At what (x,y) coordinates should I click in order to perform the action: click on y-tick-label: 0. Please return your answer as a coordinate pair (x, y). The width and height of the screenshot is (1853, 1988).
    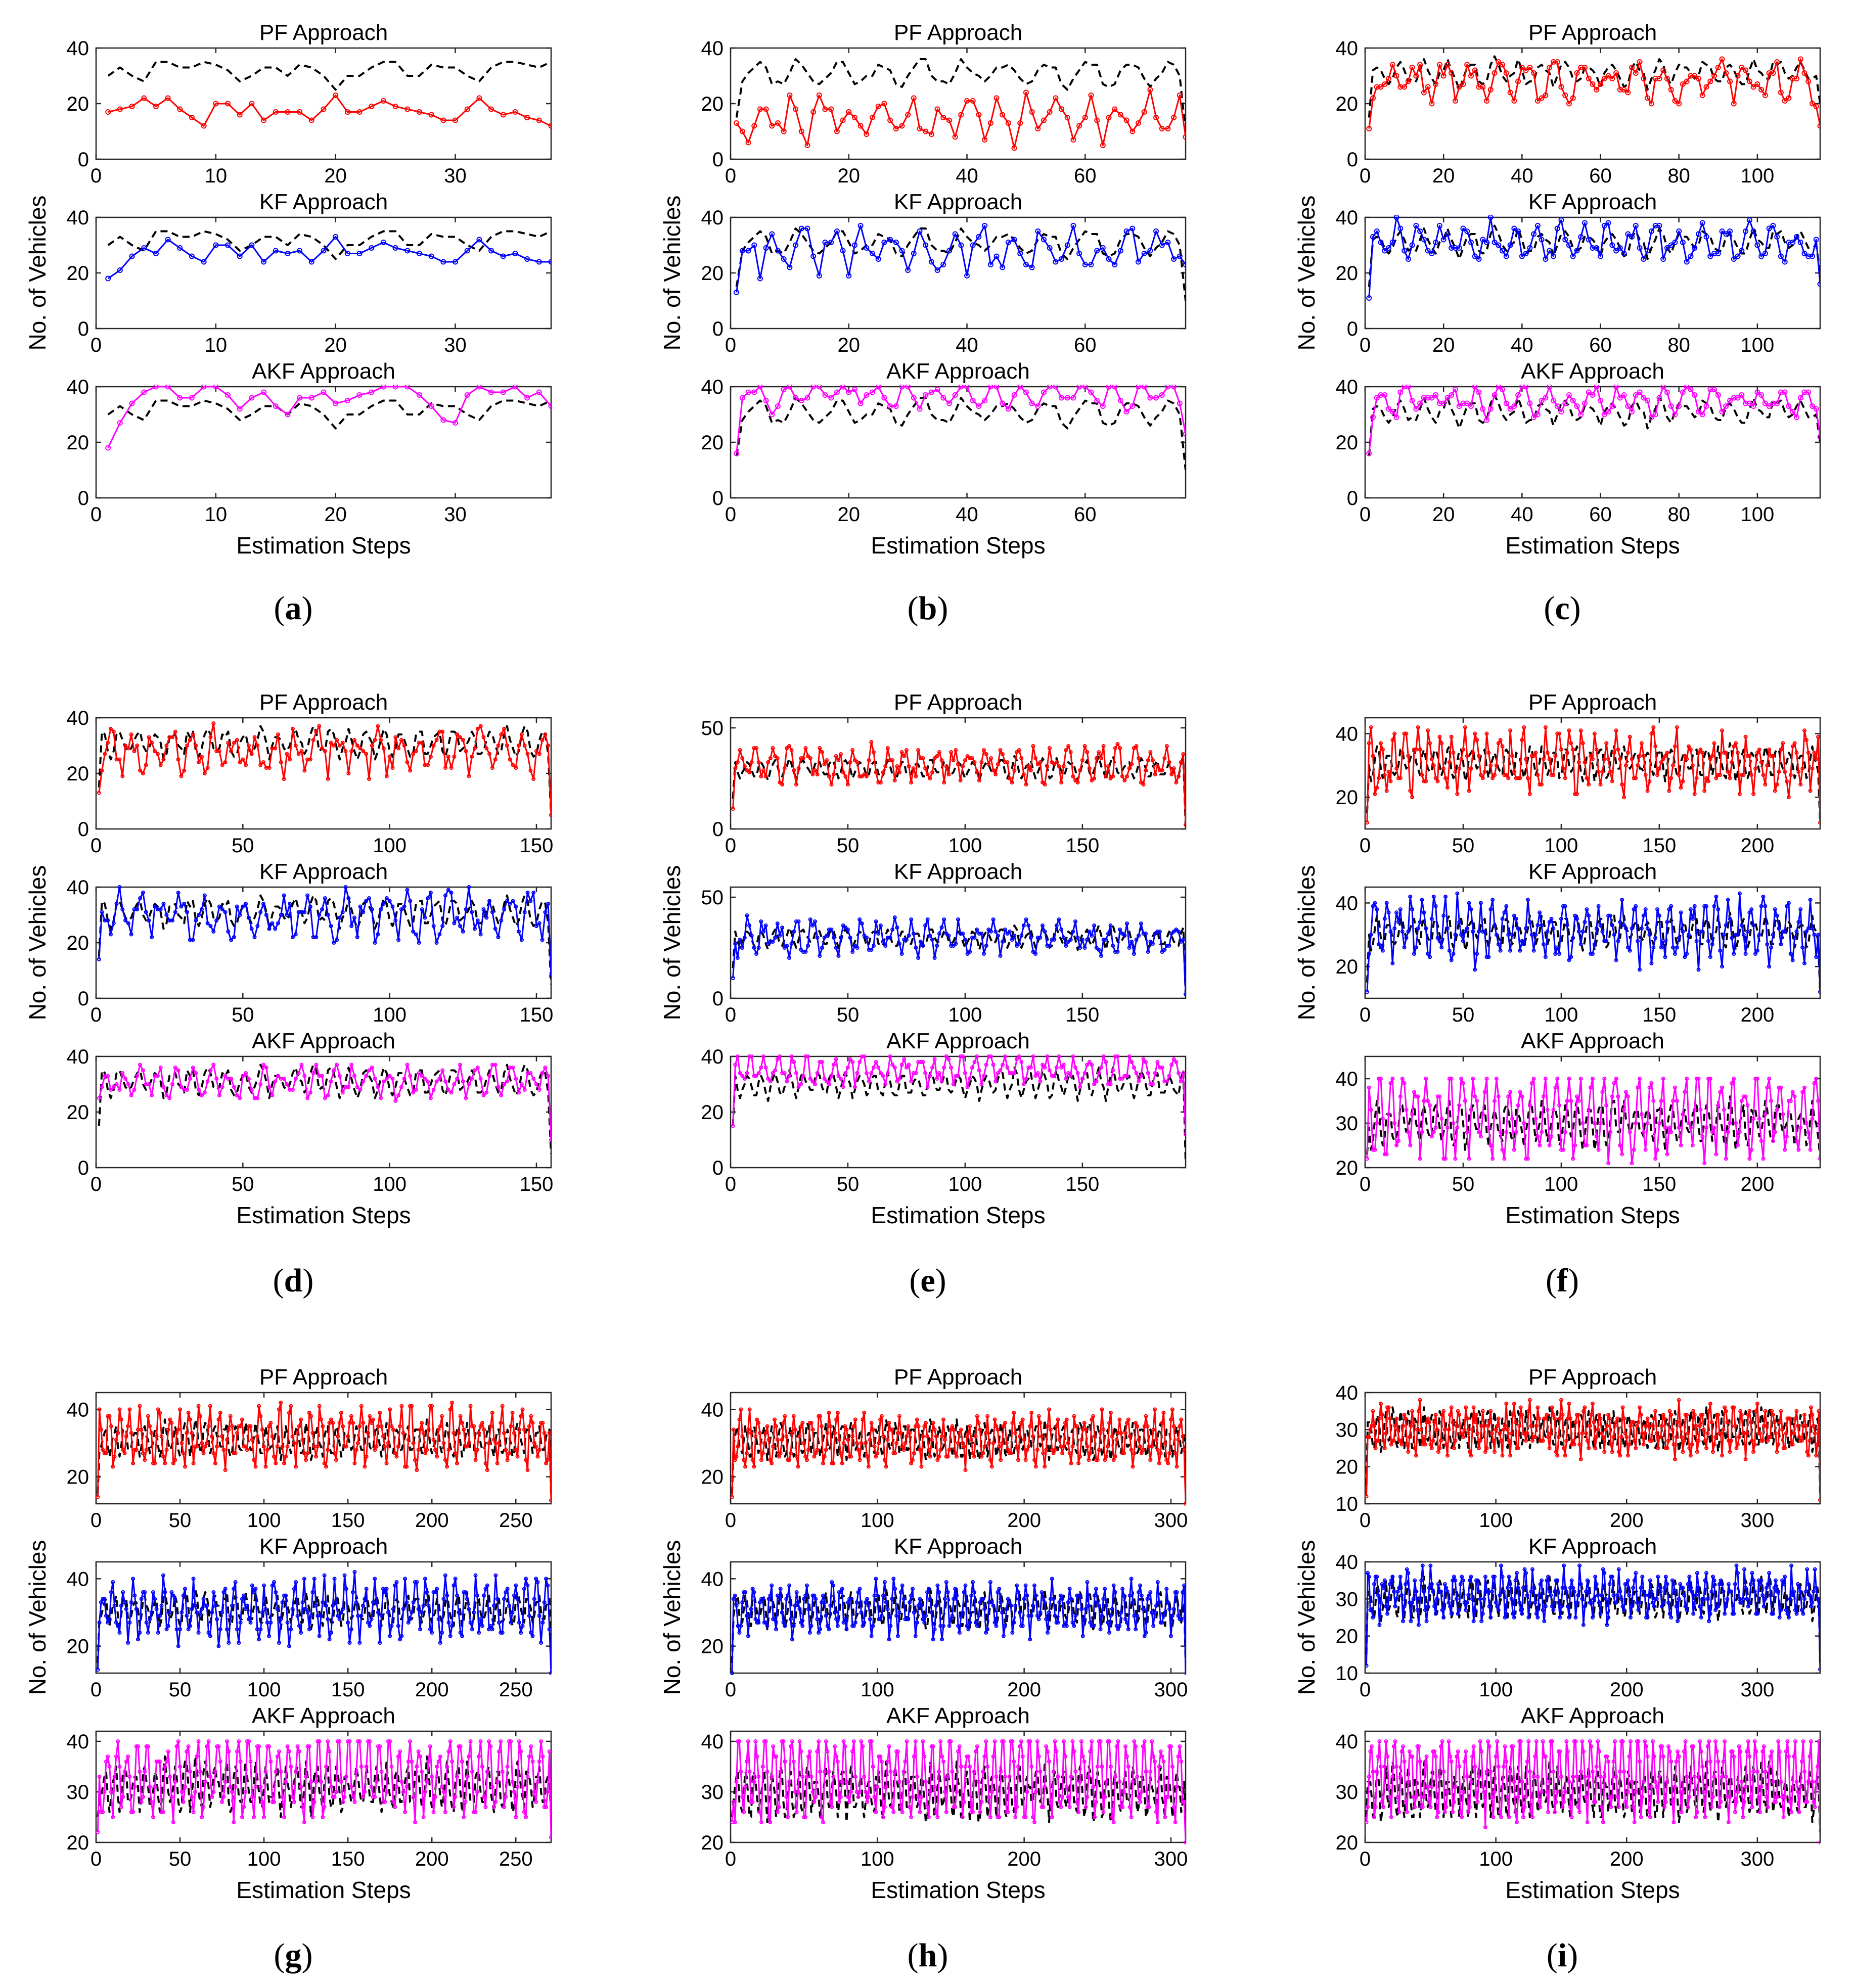
    Looking at the image, I should click on (1352, 329).